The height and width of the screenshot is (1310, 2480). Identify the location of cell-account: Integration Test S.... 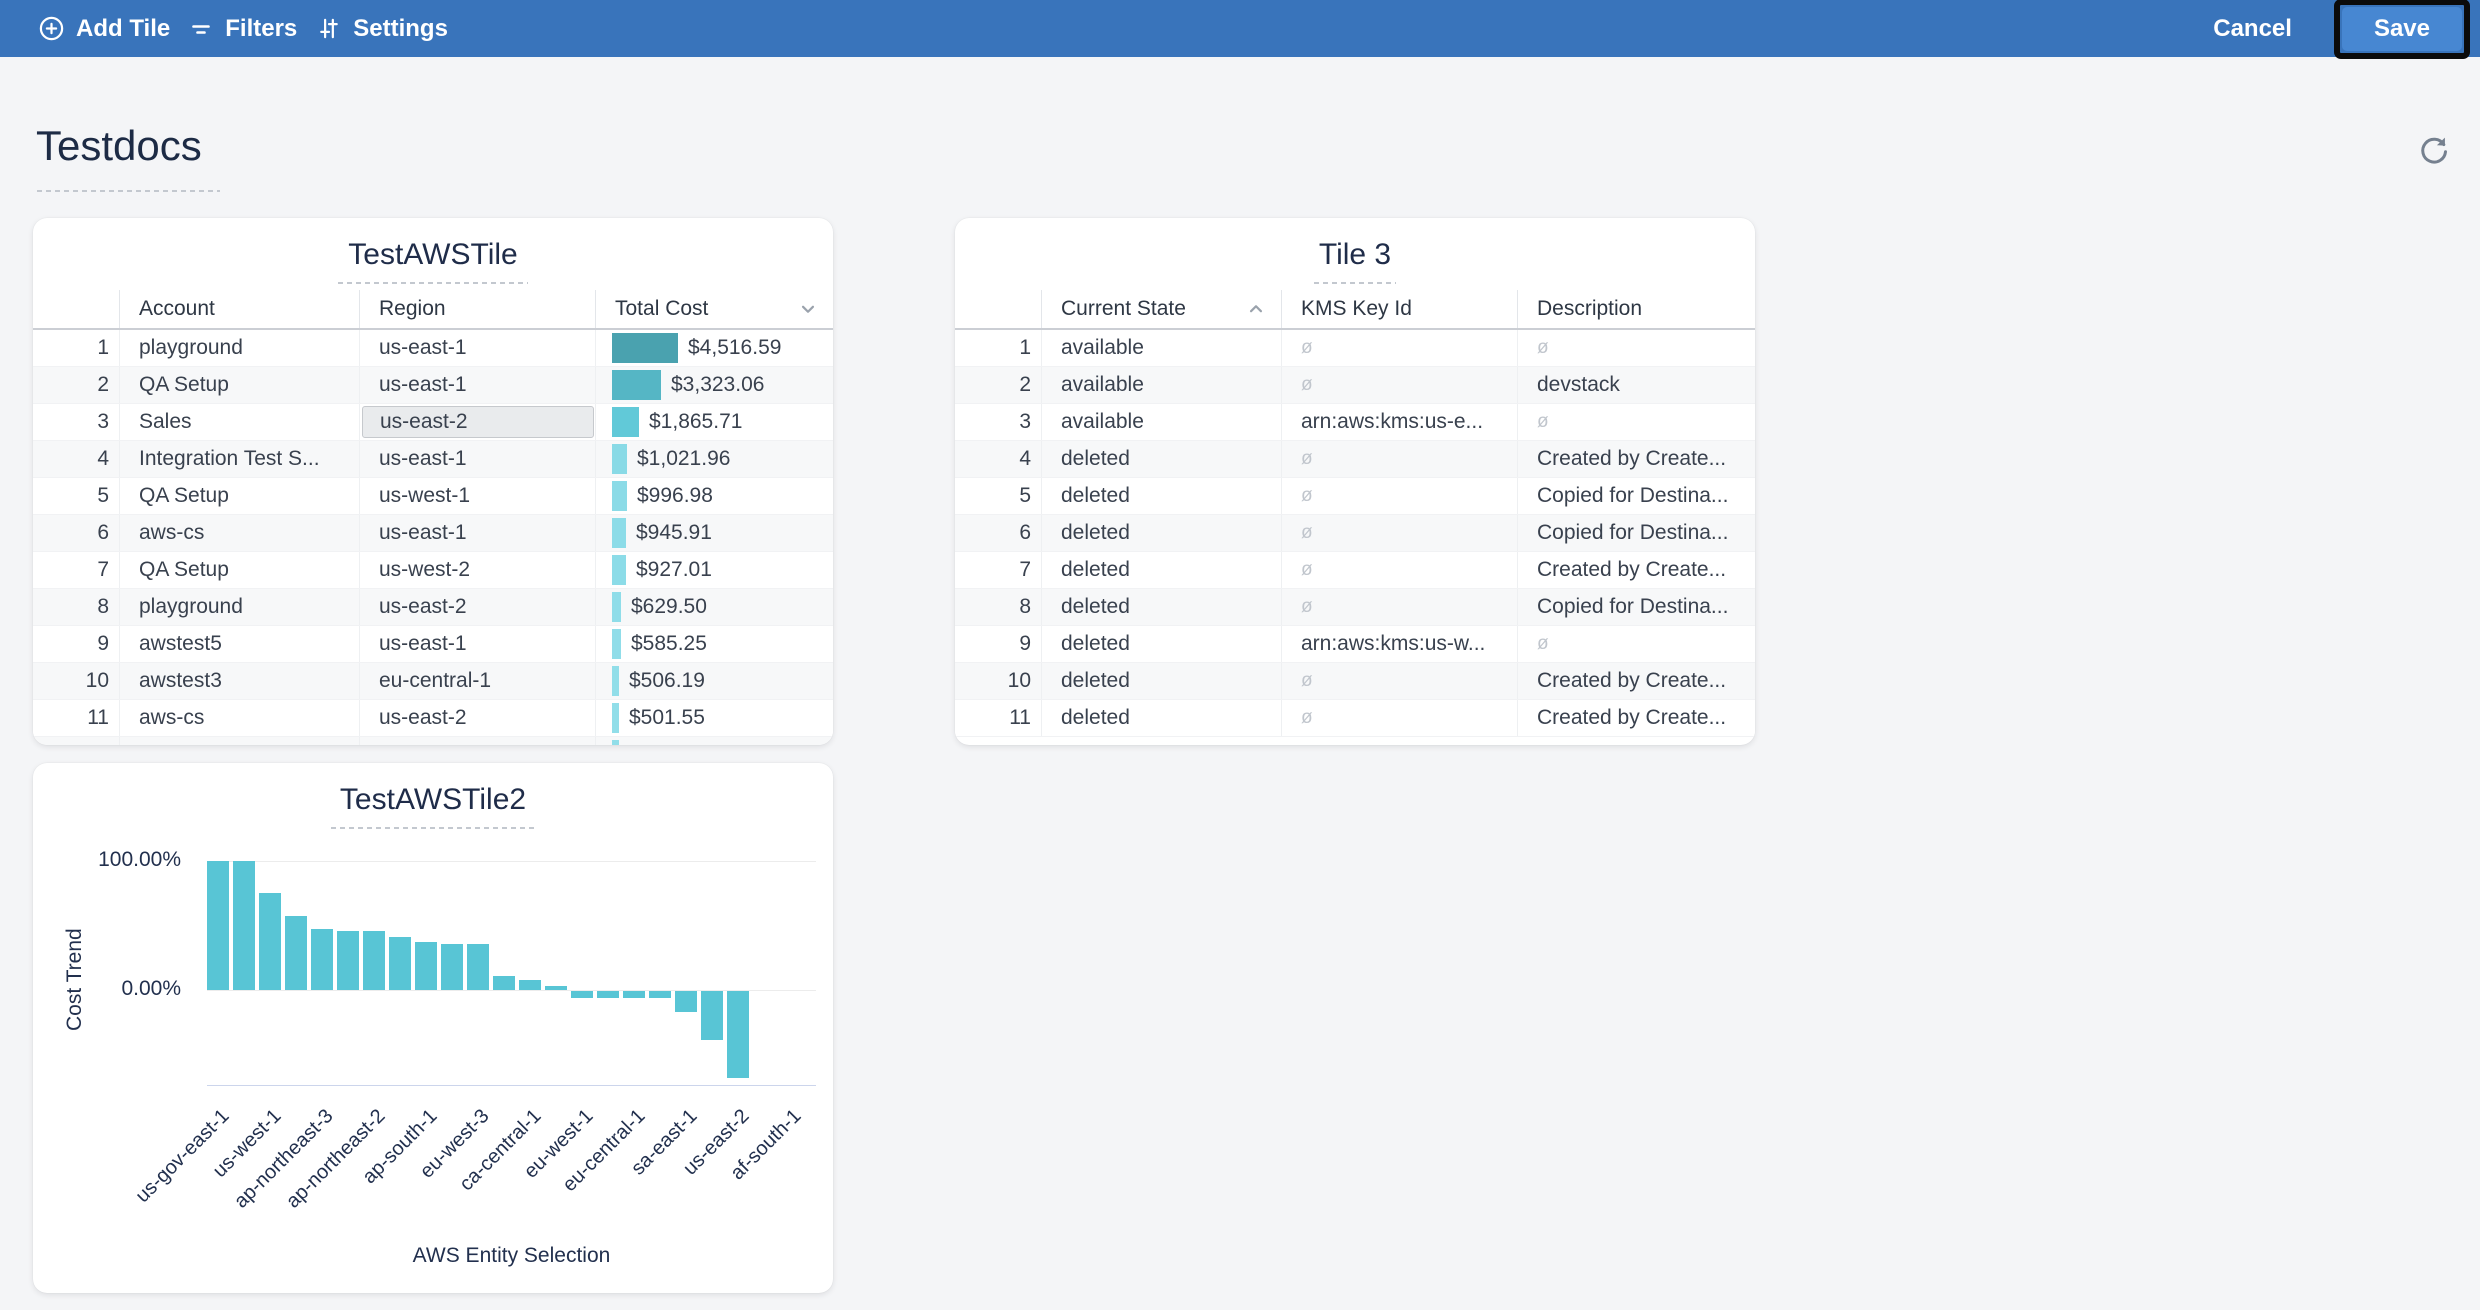
(239, 459).